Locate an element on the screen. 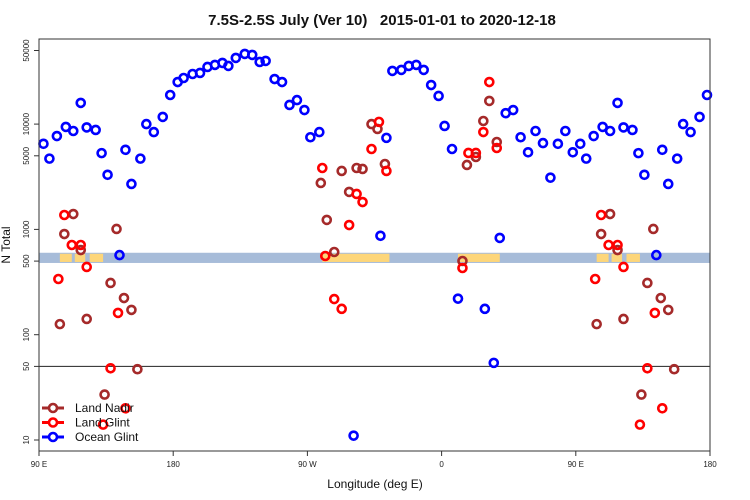 The image size is (750, 500). x-tick-label: 90 W is located at coordinates (307, 464).